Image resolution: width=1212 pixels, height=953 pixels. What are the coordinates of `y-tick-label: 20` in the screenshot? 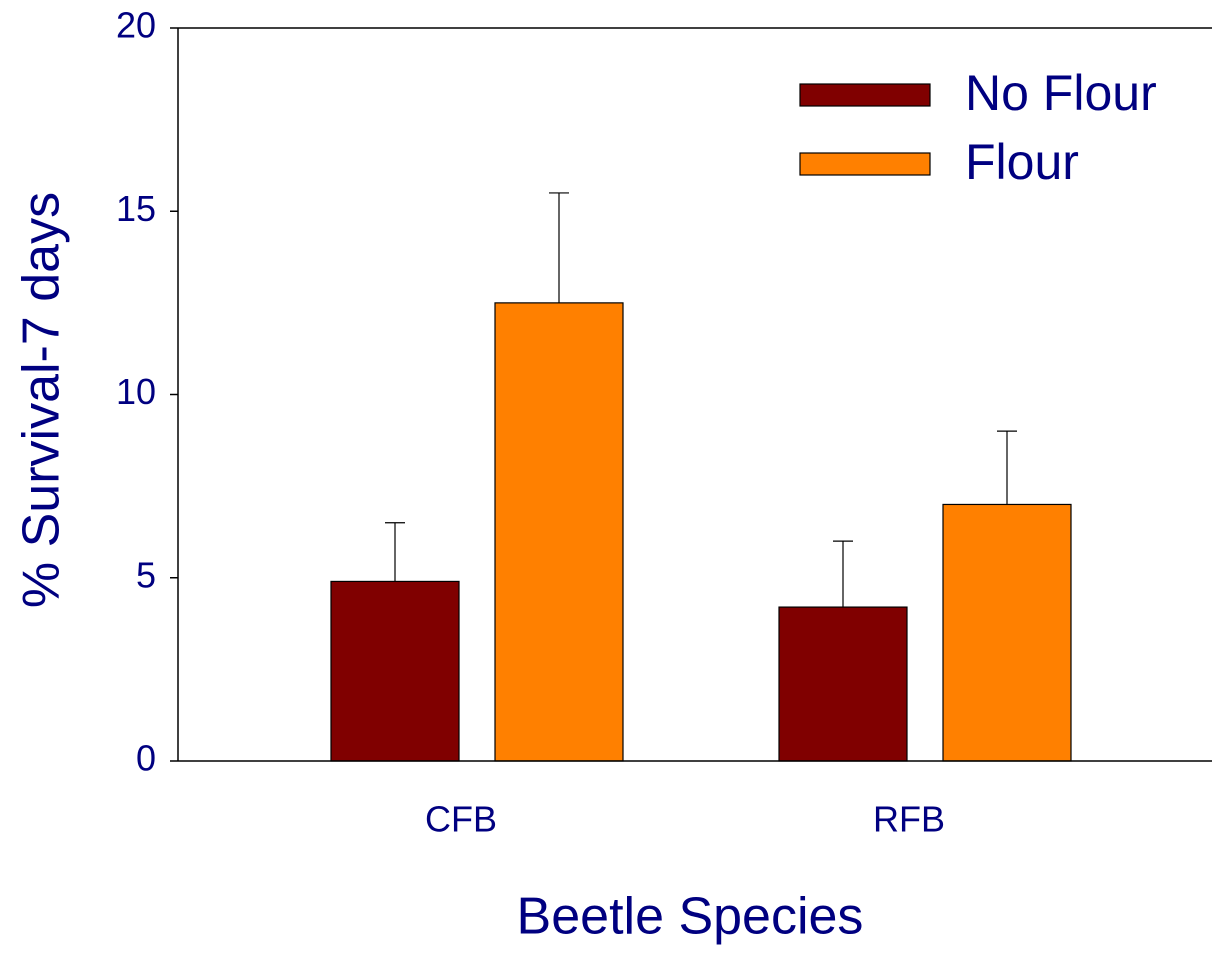 It's located at (136, 25).